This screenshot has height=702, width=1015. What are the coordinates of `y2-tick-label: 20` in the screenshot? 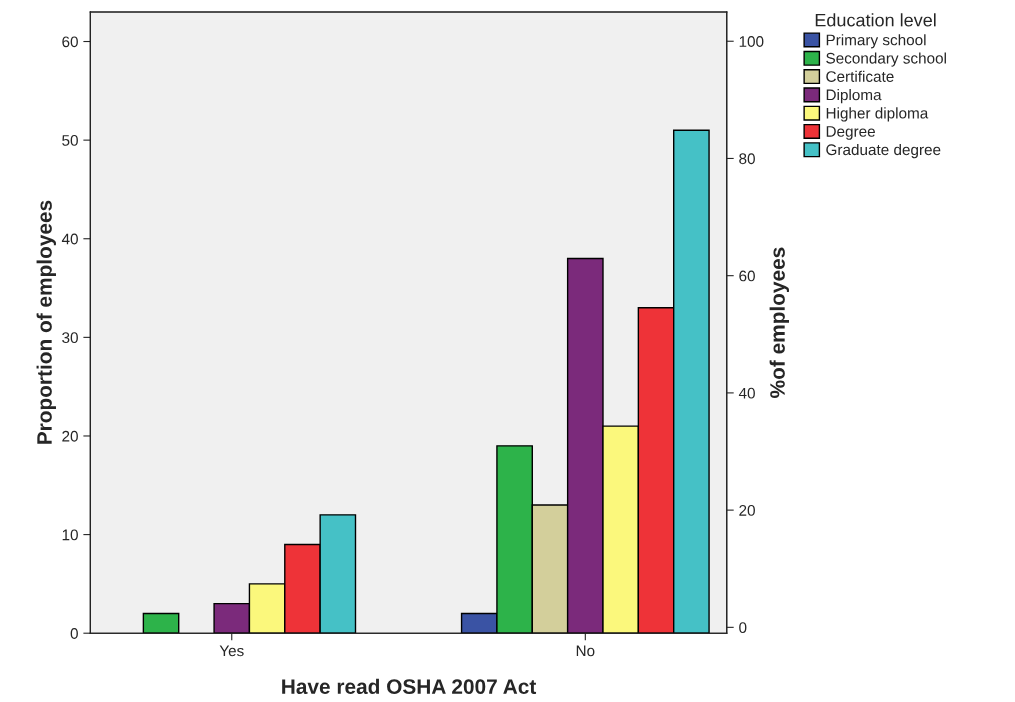 It's located at (747, 510).